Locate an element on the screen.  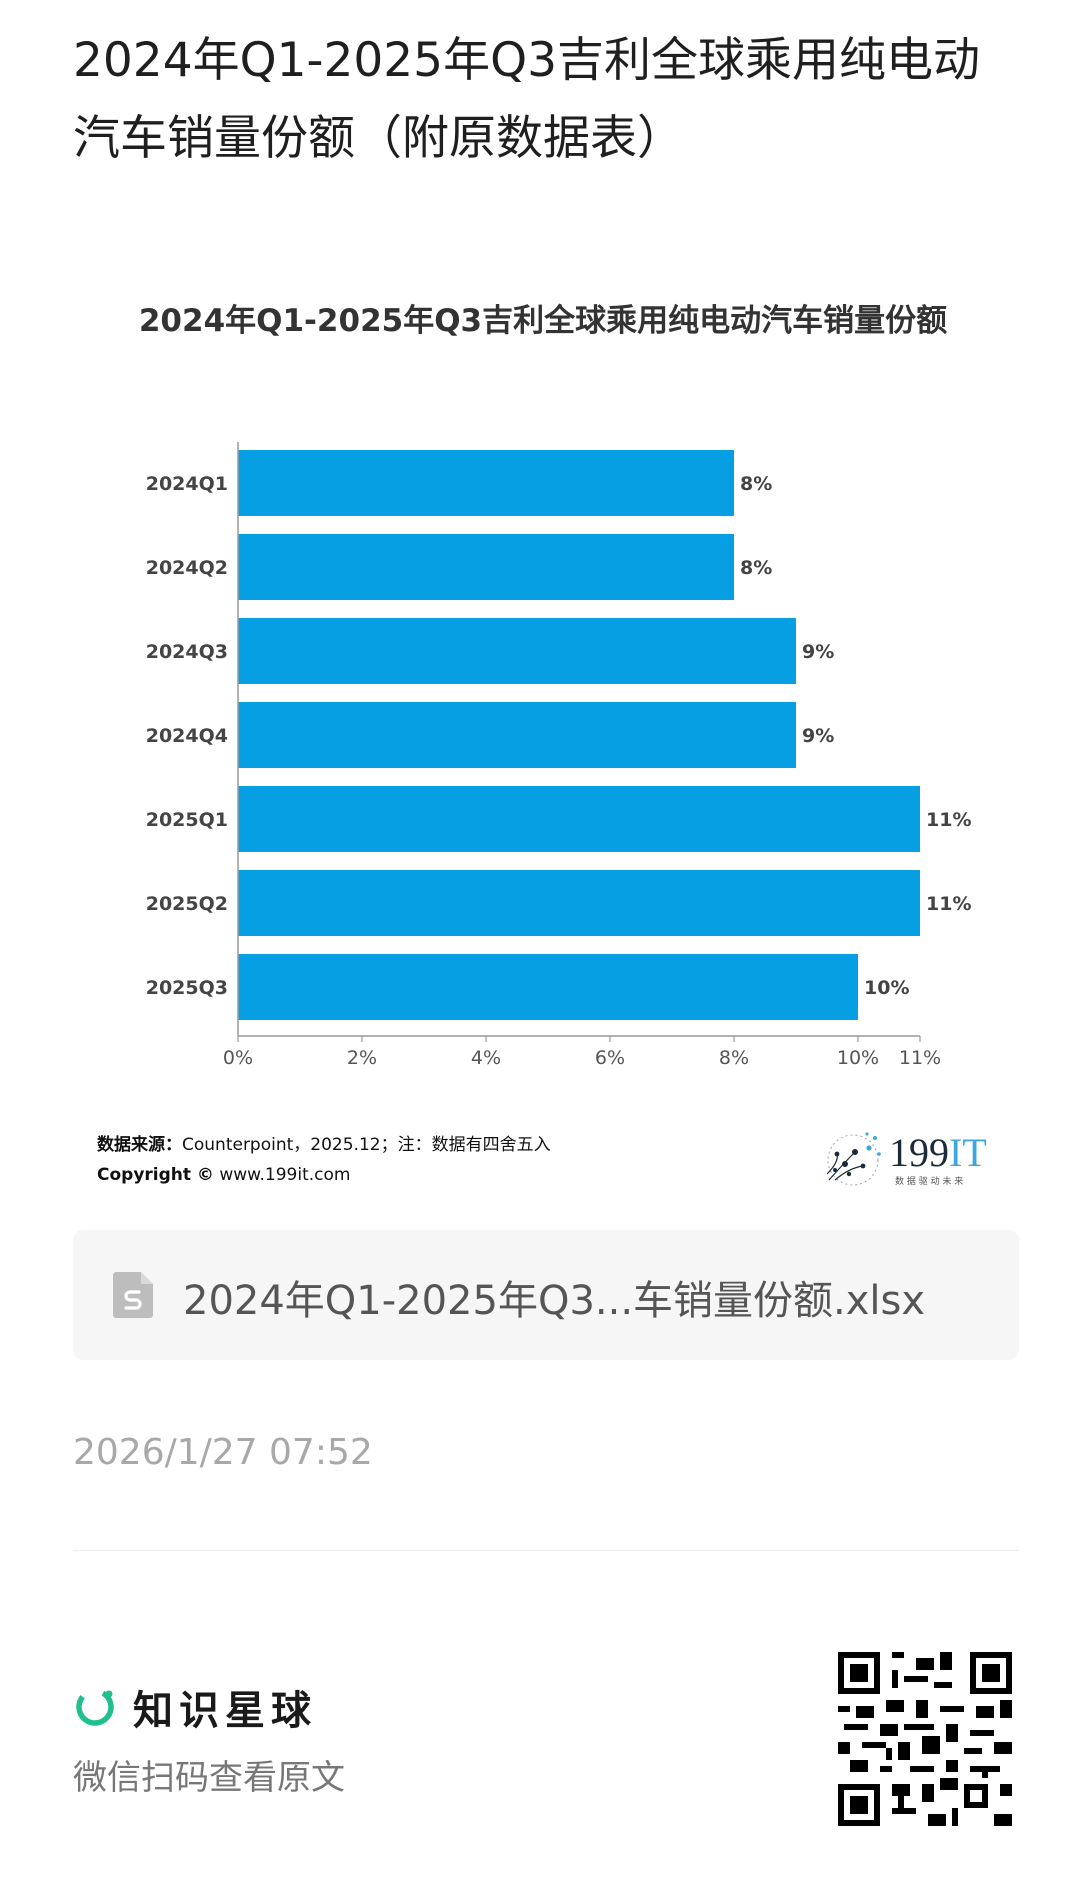
category-label: 2025Q1 is located at coordinates (187, 820).